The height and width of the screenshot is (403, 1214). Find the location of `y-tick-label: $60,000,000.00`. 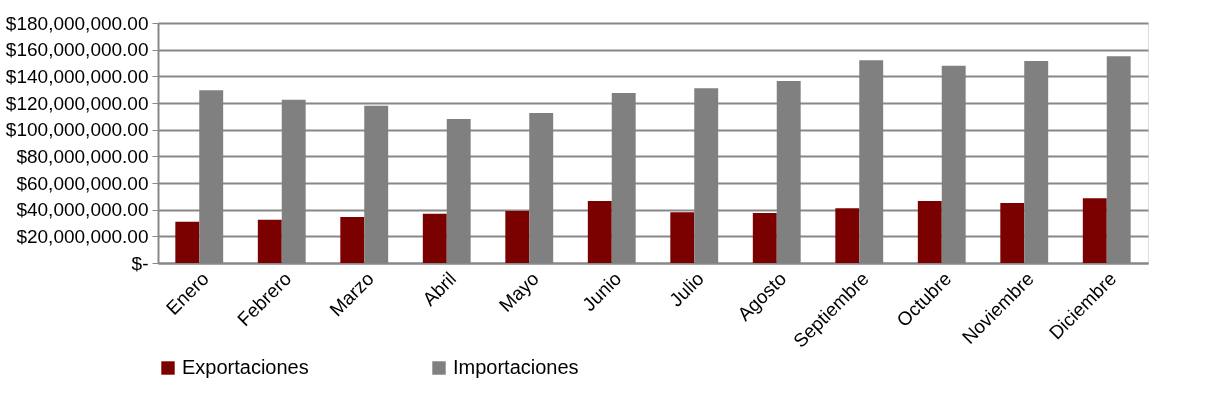

y-tick-label: $60,000,000.00 is located at coordinates (82, 183).